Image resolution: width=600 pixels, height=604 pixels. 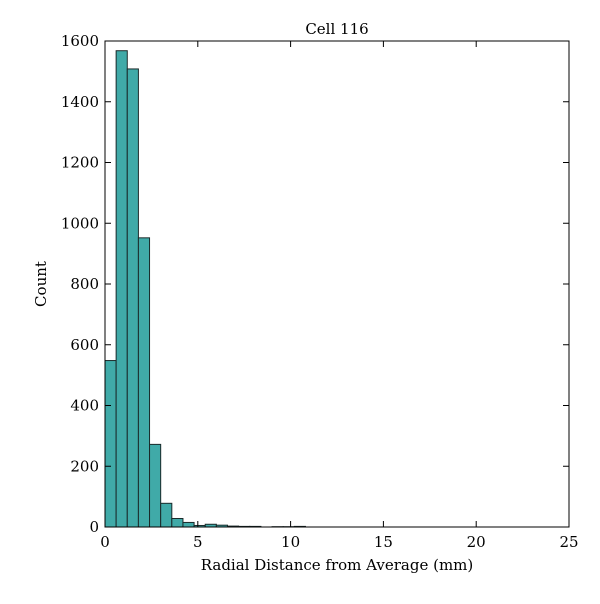 I want to click on y-tick-label-6: 1200, so click(x=80, y=163).